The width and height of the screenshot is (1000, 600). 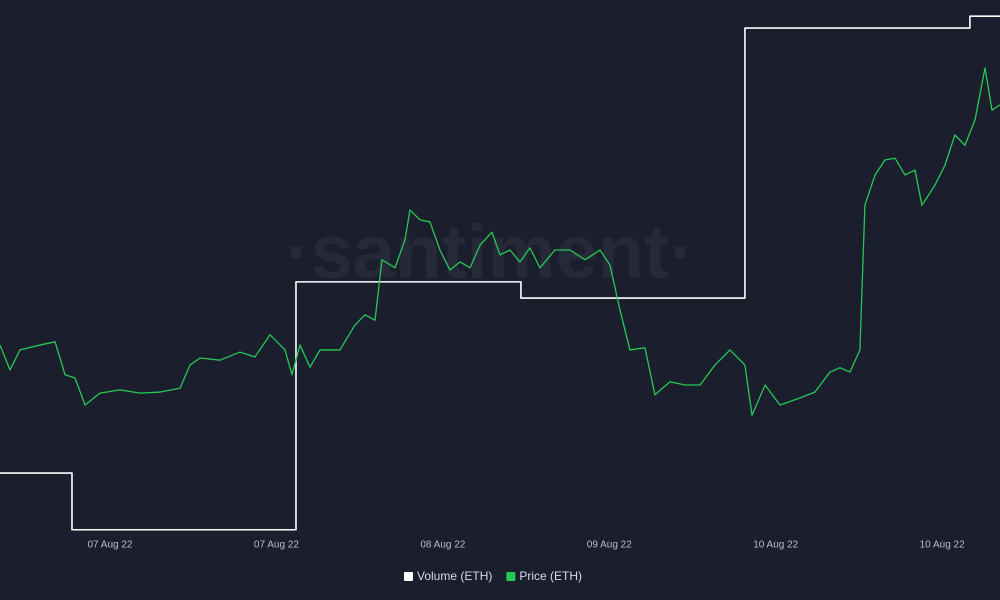 I want to click on x-tick-label: 08 Aug 22, so click(x=442, y=545).